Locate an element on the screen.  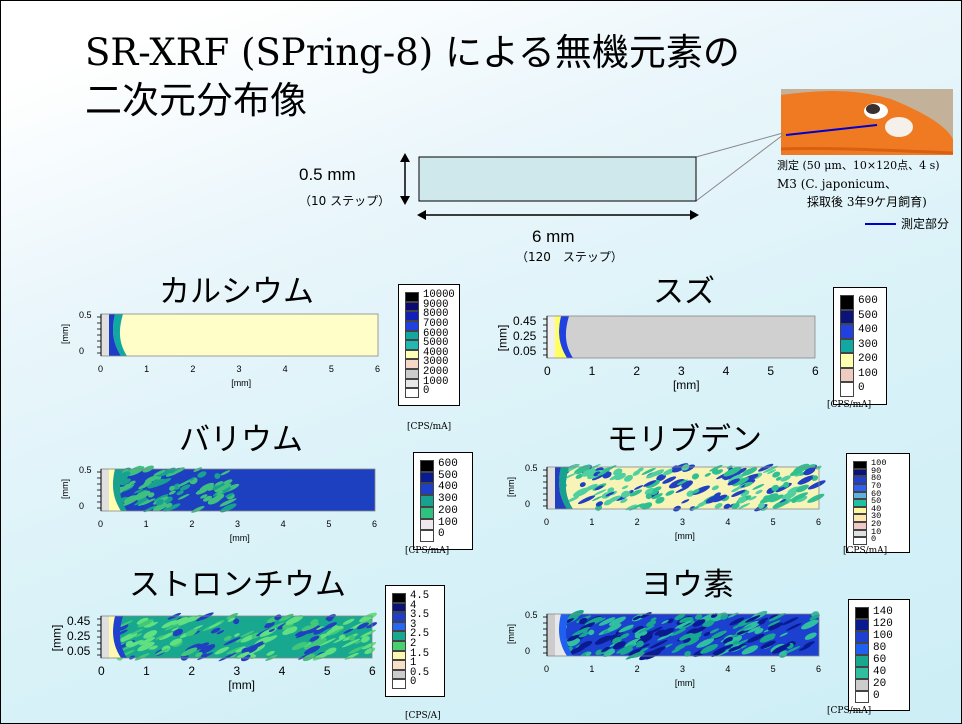
scale-label: 80 is located at coordinates (880, 648).